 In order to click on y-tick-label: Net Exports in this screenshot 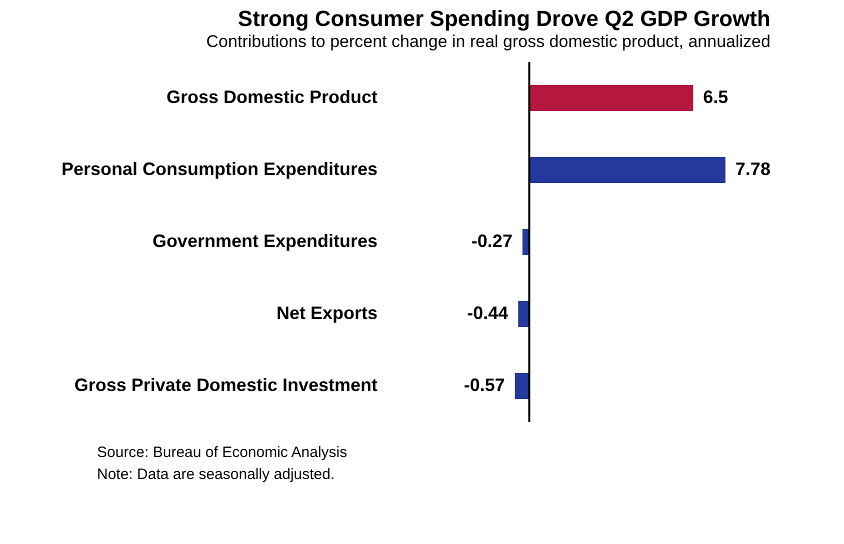, I will do `click(327, 313)`.